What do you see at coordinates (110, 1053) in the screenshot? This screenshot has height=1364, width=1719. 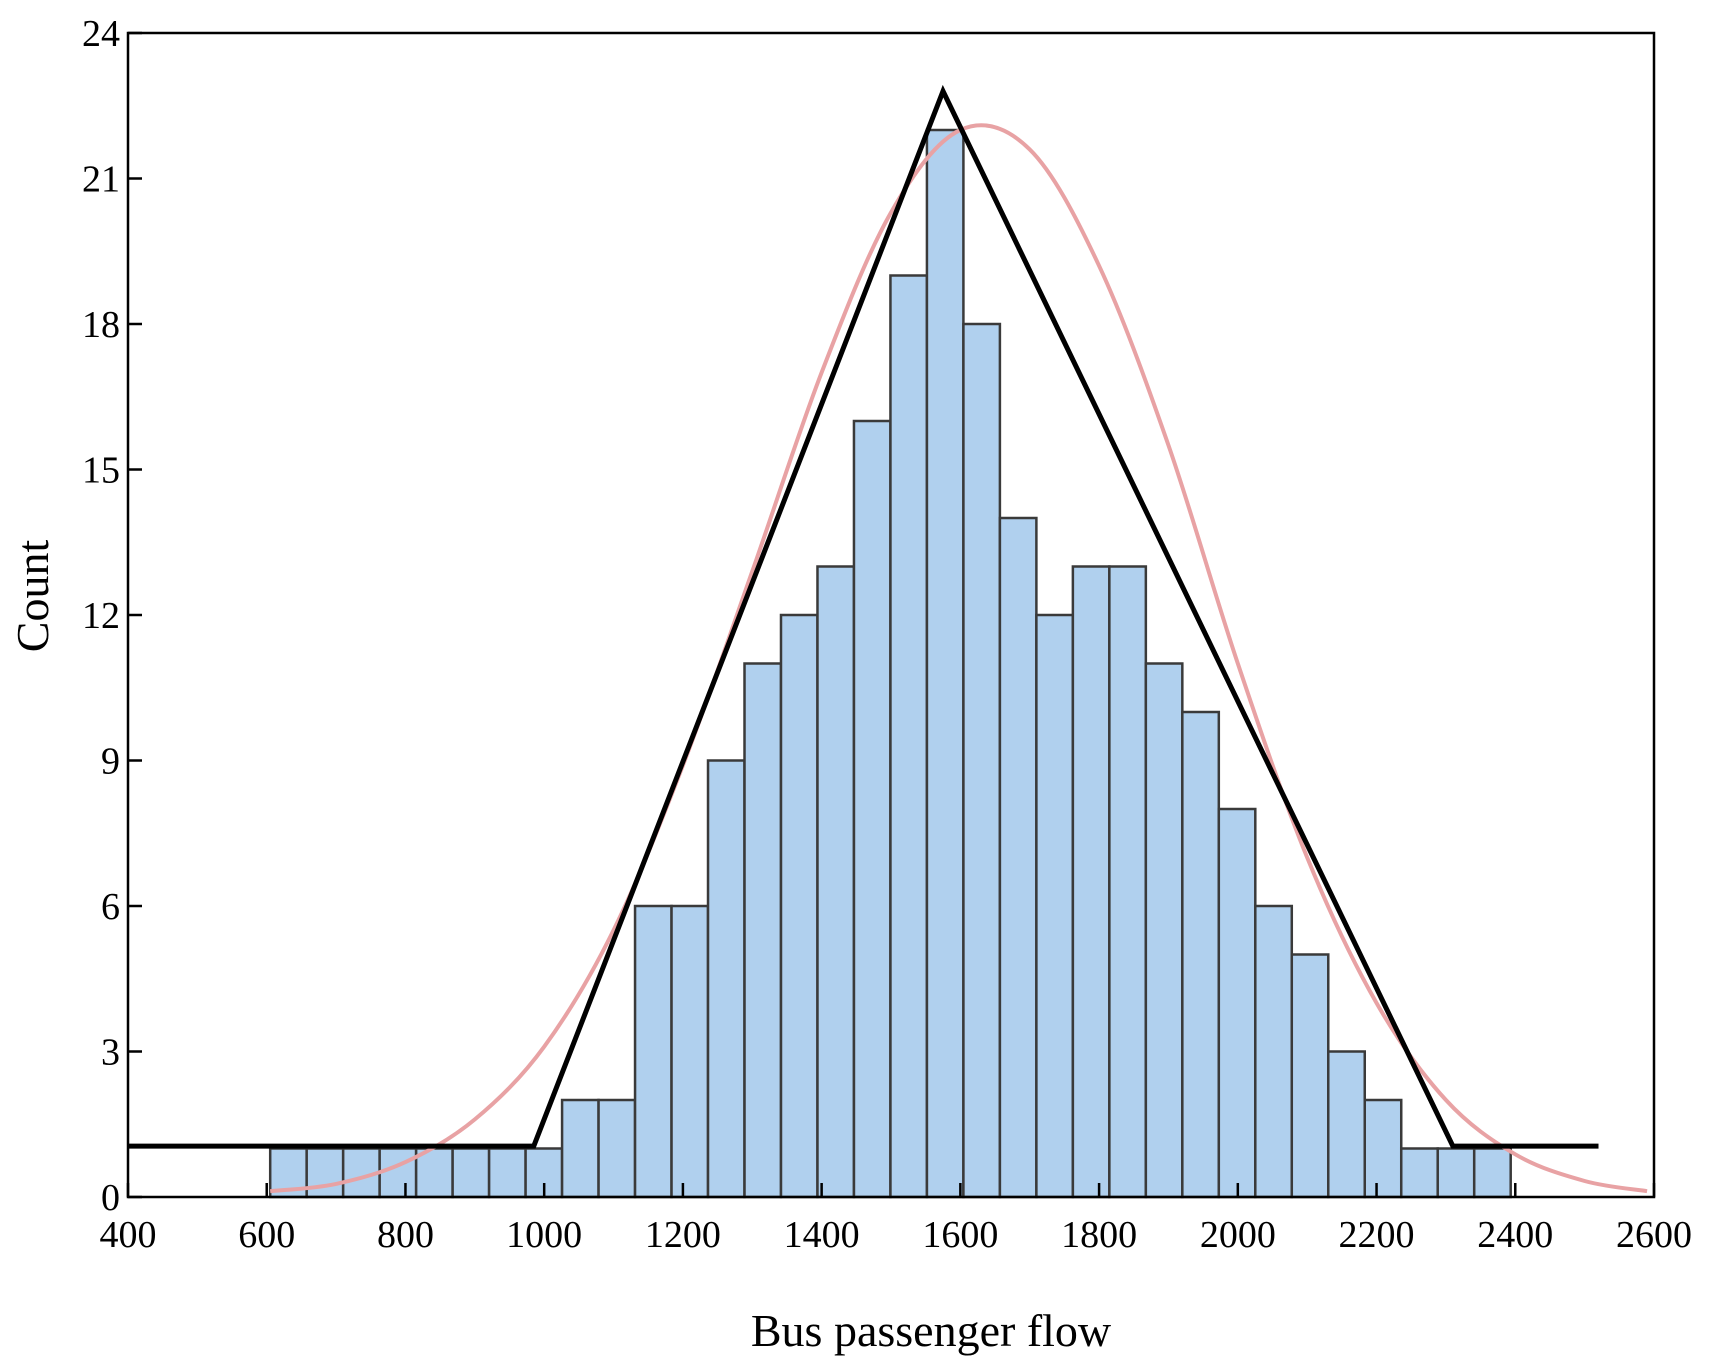 I see `y-tick-label: 3` at bounding box center [110, 1053].